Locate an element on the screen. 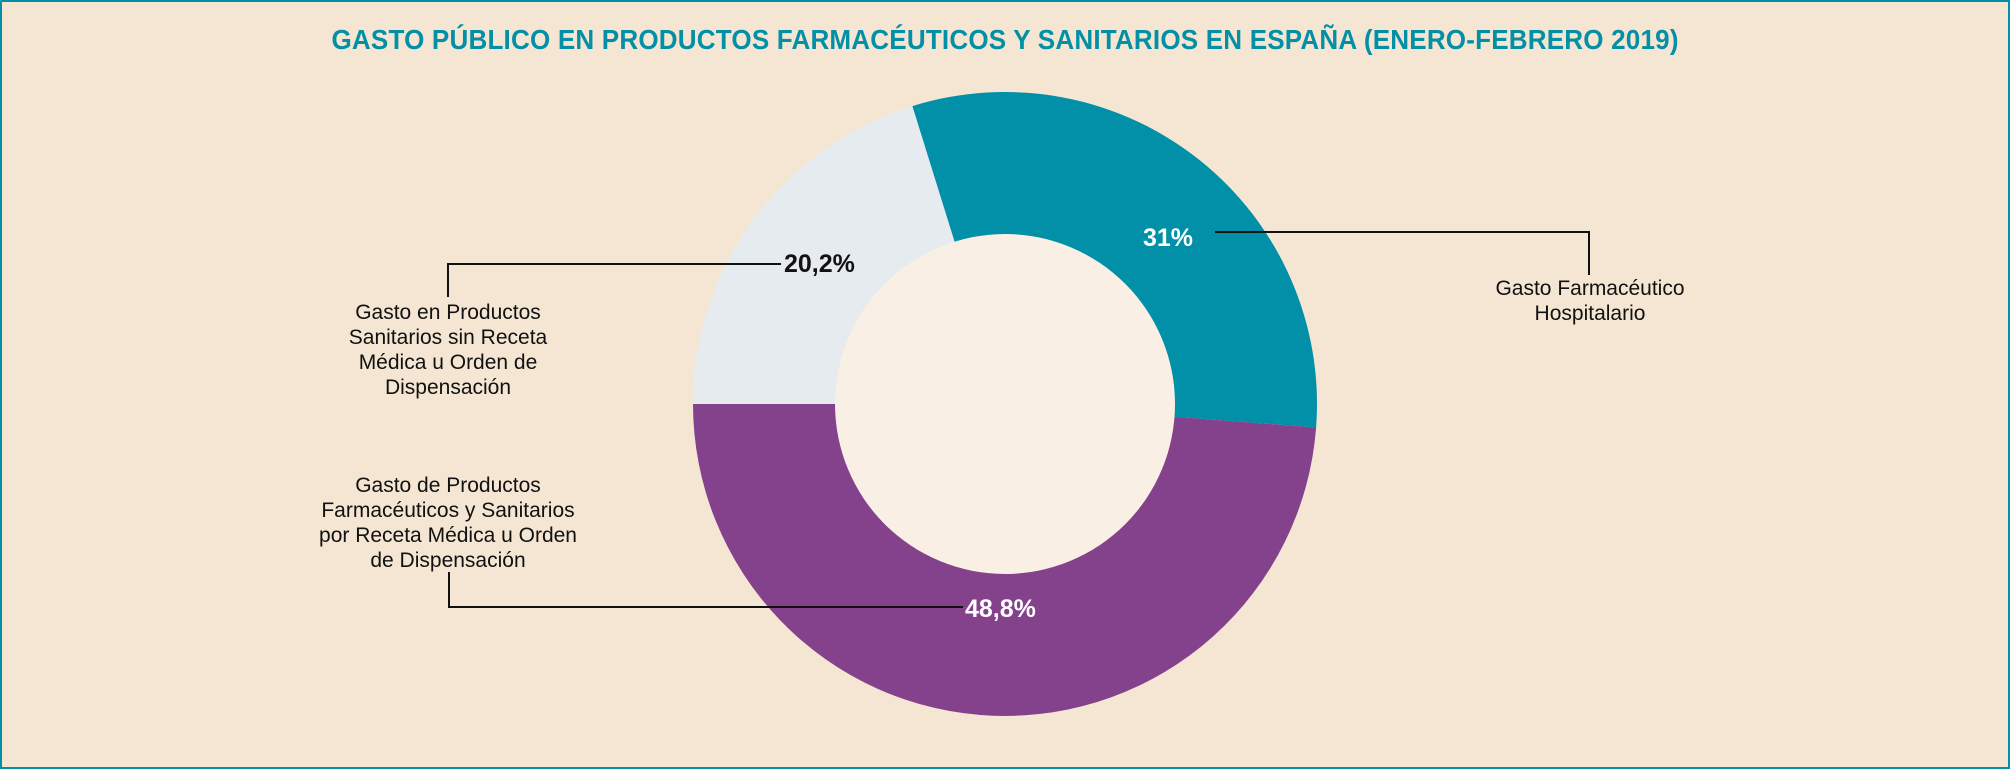 The width and height of the screenshot is (2010, 769). label-line: de Dispensación is located at coordinates (448, 560).